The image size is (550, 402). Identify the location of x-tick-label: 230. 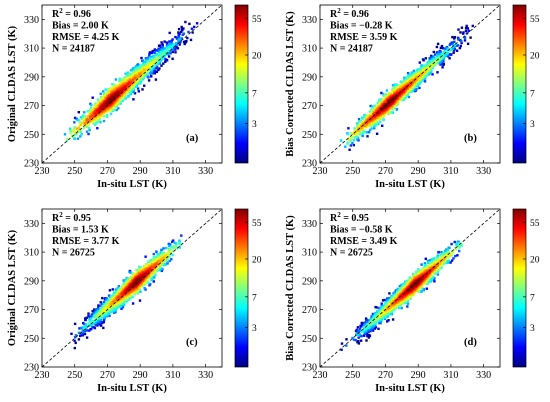
(42, 375).